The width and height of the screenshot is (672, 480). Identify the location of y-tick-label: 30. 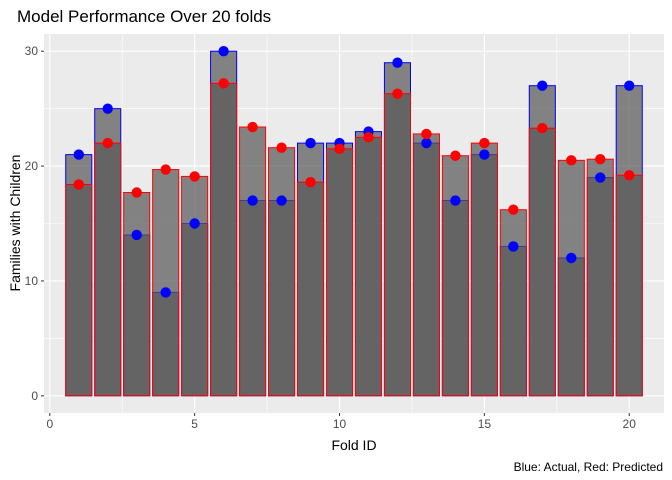
(32, 51).